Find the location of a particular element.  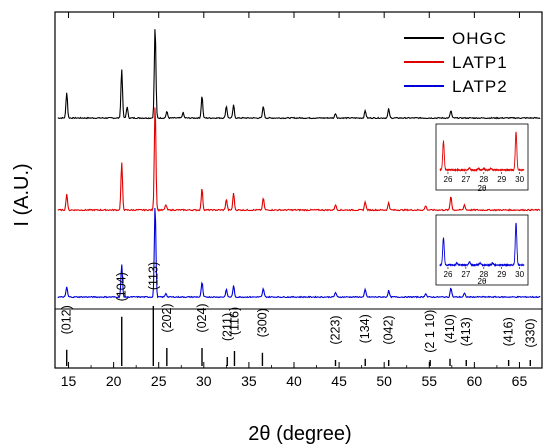

legend: OHGC LATP1 LATP2 is located at coordinates (456, 62).